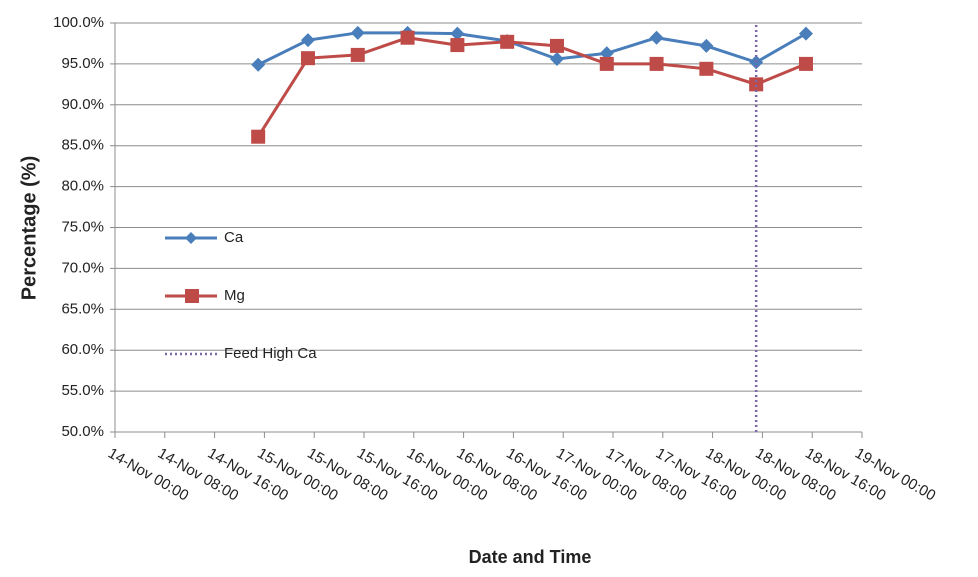 The image size is (978, 577). Describe the element at coordinates (82, 186) in the screenshot. I see `y-tick-label: 80.0%` at that location.